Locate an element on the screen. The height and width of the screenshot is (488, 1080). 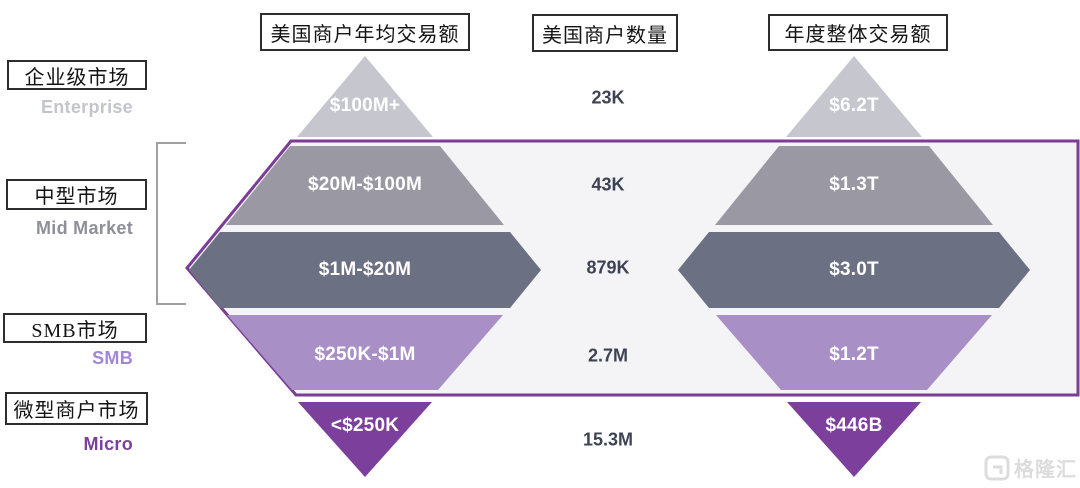
left-band-micro is located at coordinates (365, 439).